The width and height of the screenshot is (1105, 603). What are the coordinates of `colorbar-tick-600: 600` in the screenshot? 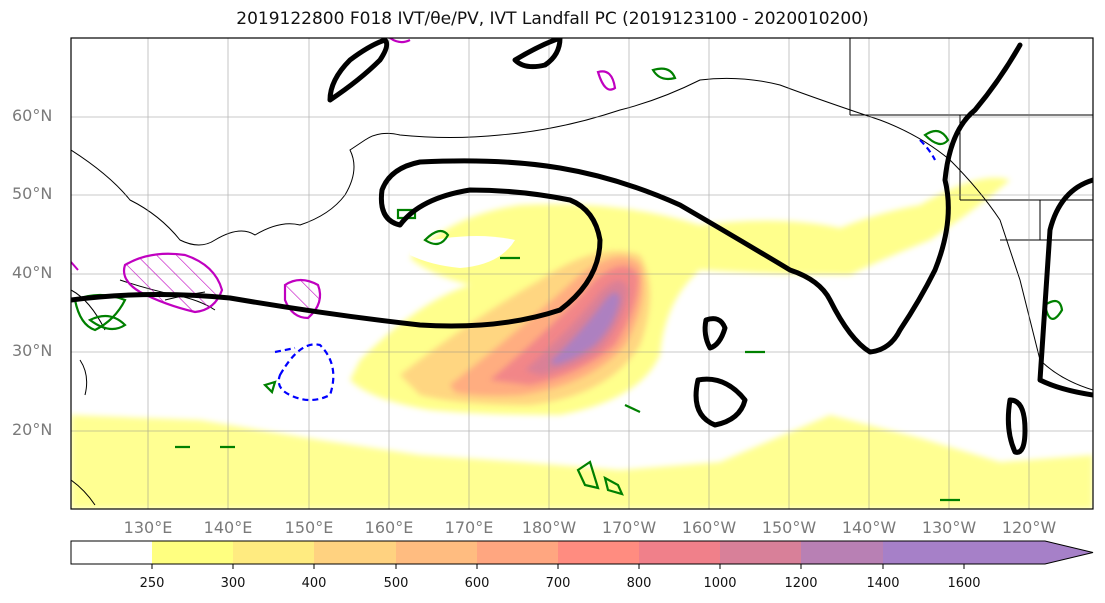 It's located at (477, 583).